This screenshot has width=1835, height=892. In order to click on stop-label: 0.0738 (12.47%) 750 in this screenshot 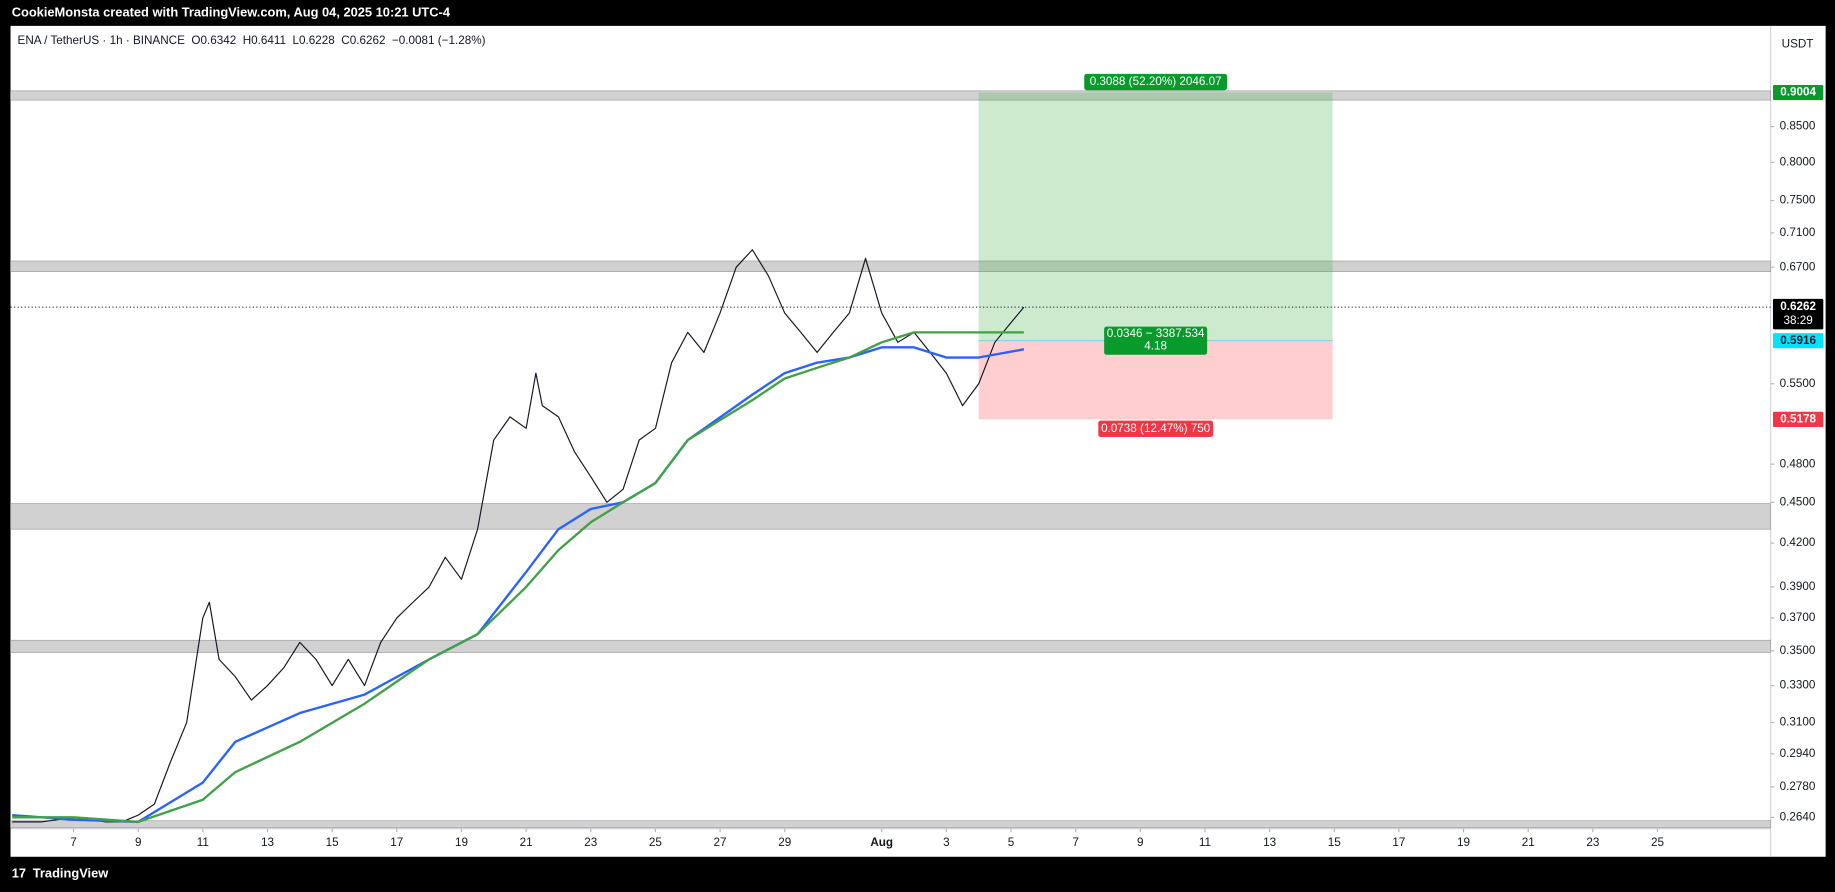, I will do `click(1156, 428)`.